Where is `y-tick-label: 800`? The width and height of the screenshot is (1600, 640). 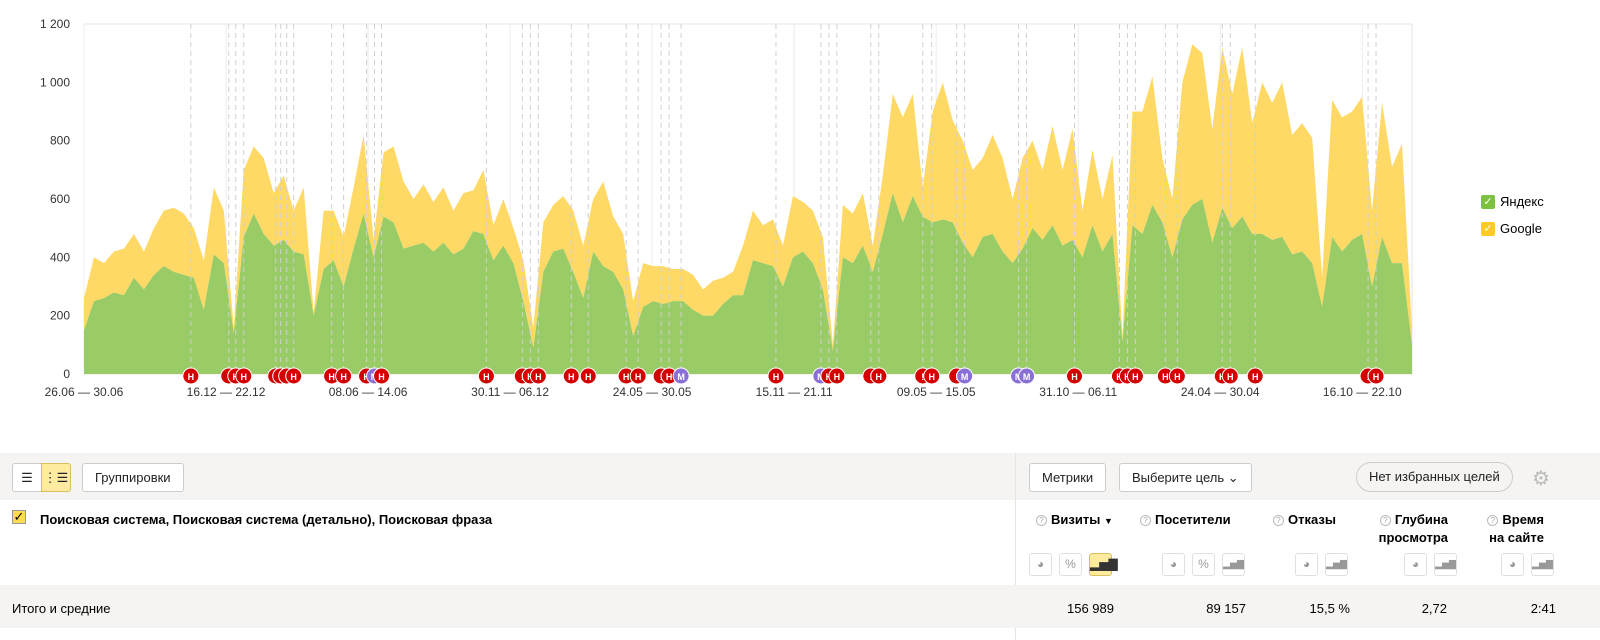 y-tick-label: 800 is located at coordinates (60, 141).